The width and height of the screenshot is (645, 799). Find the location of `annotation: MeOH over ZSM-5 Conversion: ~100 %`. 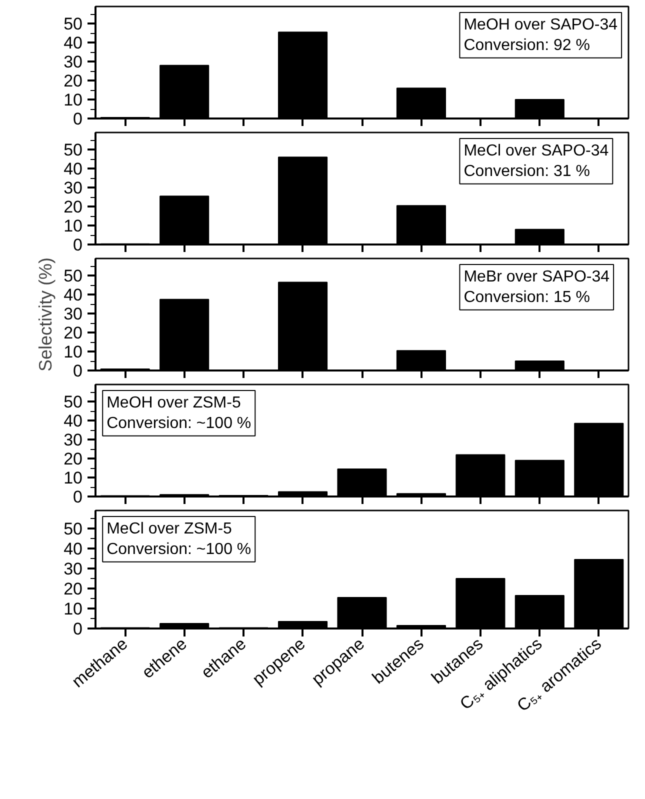

annotation: MeOH over ZSM-5 Conversion: ~100 % is located at coordinates (179, 413).